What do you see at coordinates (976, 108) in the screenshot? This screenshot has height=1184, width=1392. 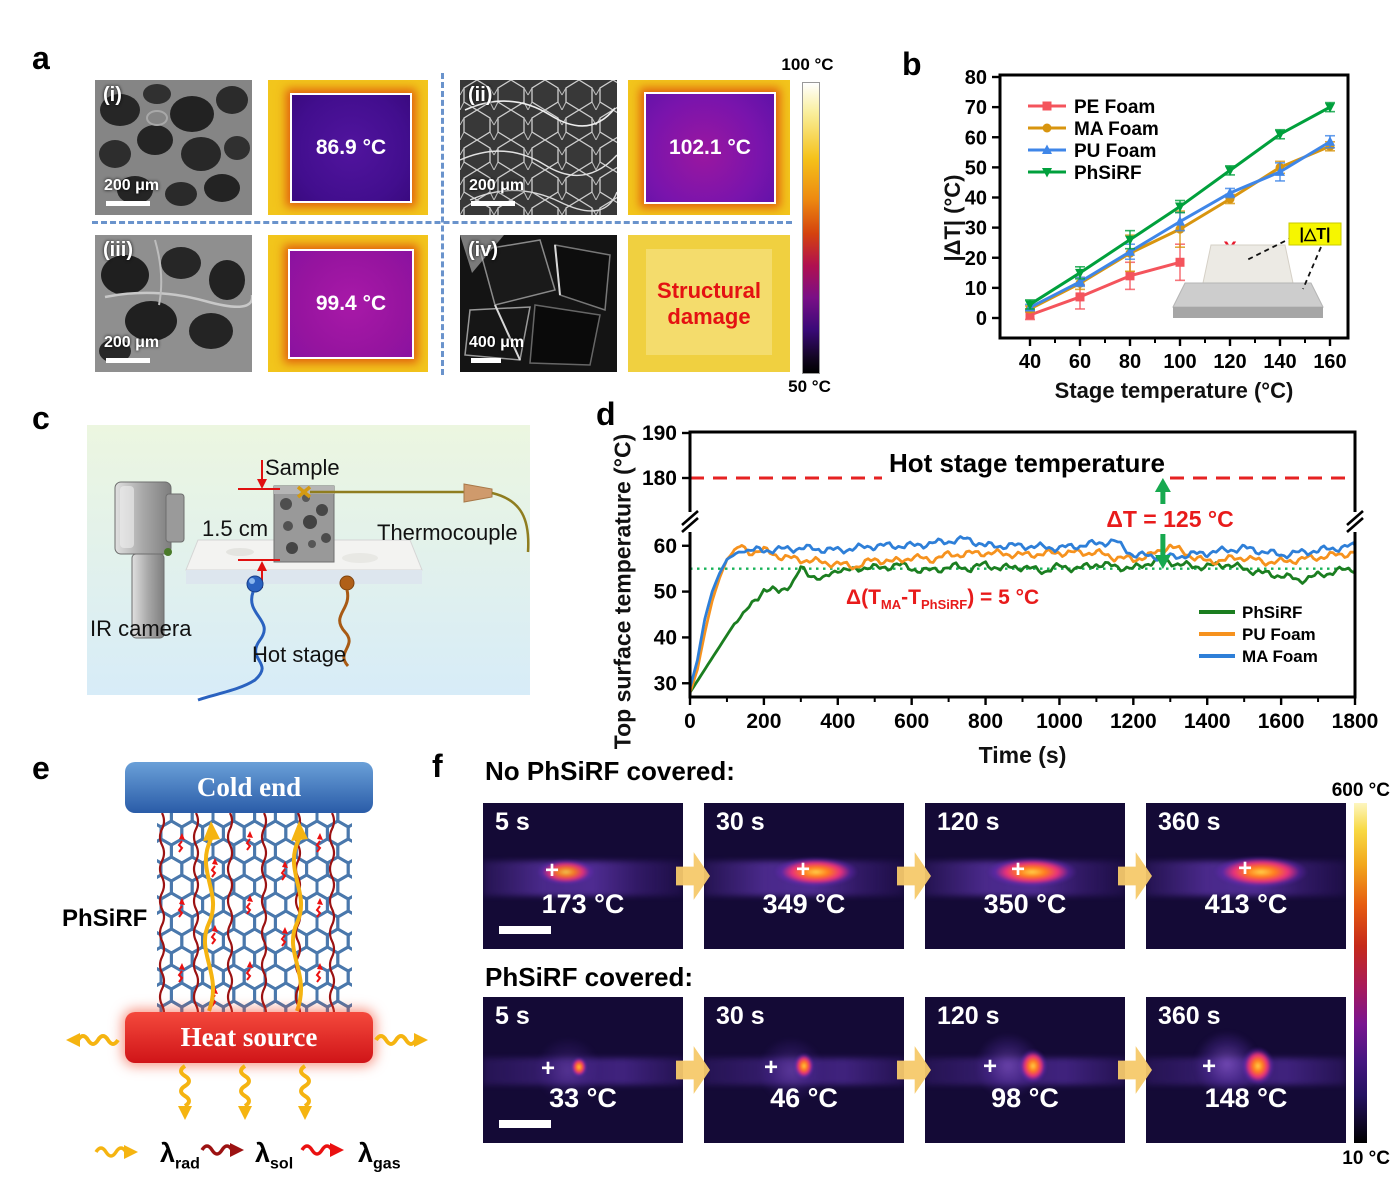 I see `svg-text: 70` at bounding box center [976, 108].